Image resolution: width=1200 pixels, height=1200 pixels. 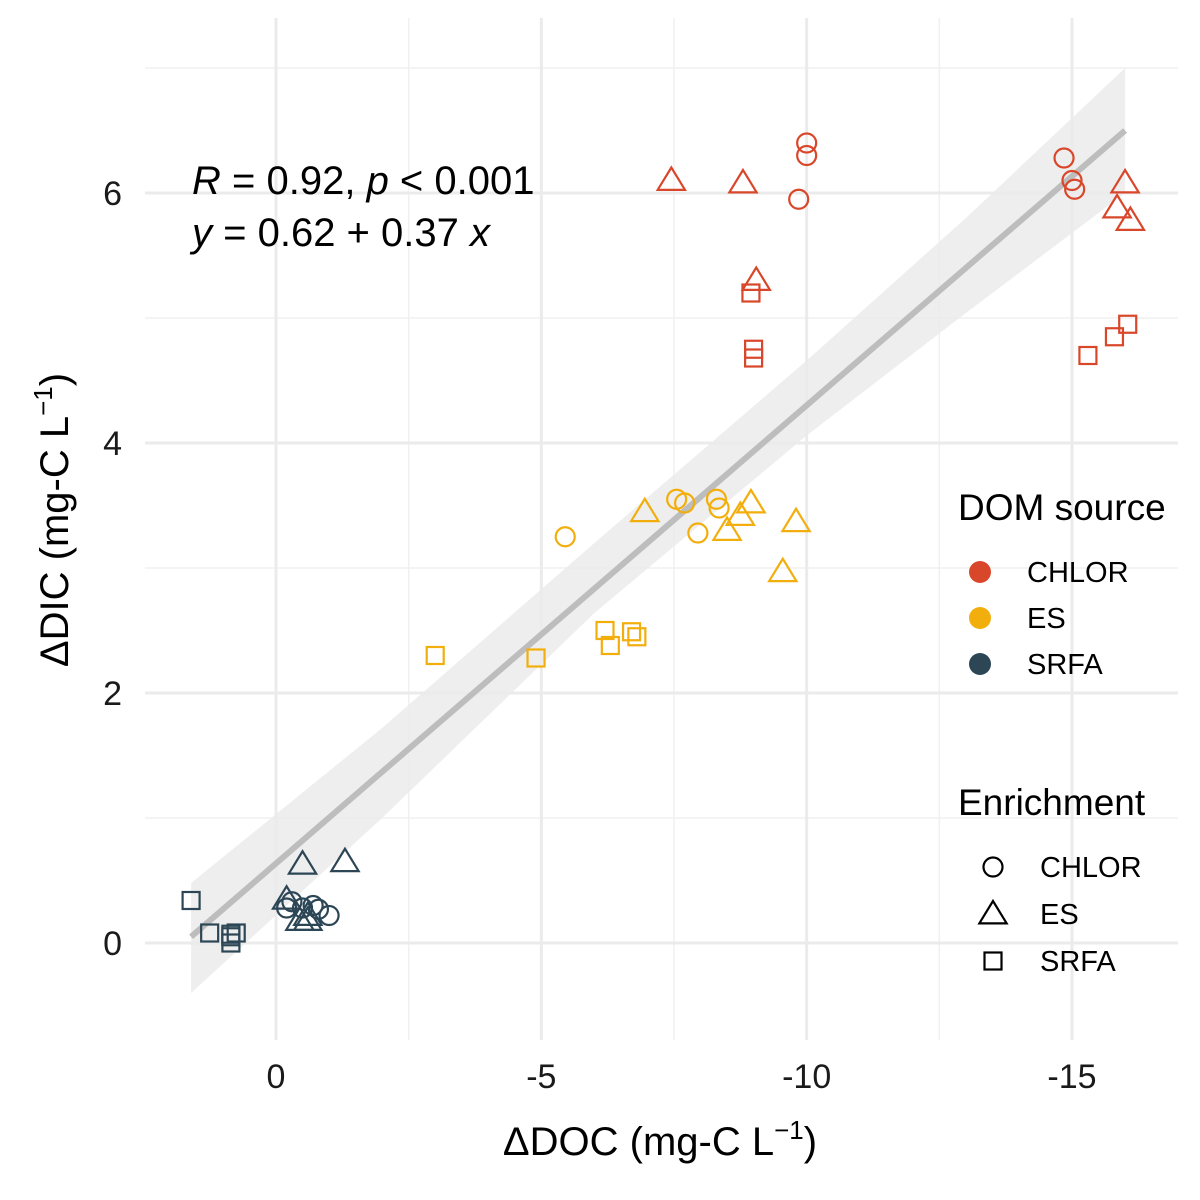 What do you see at coordinates (1062, 507) in the screenshot?
I see `legend-source-title: DOM source` at bounding box center [1062, 507].